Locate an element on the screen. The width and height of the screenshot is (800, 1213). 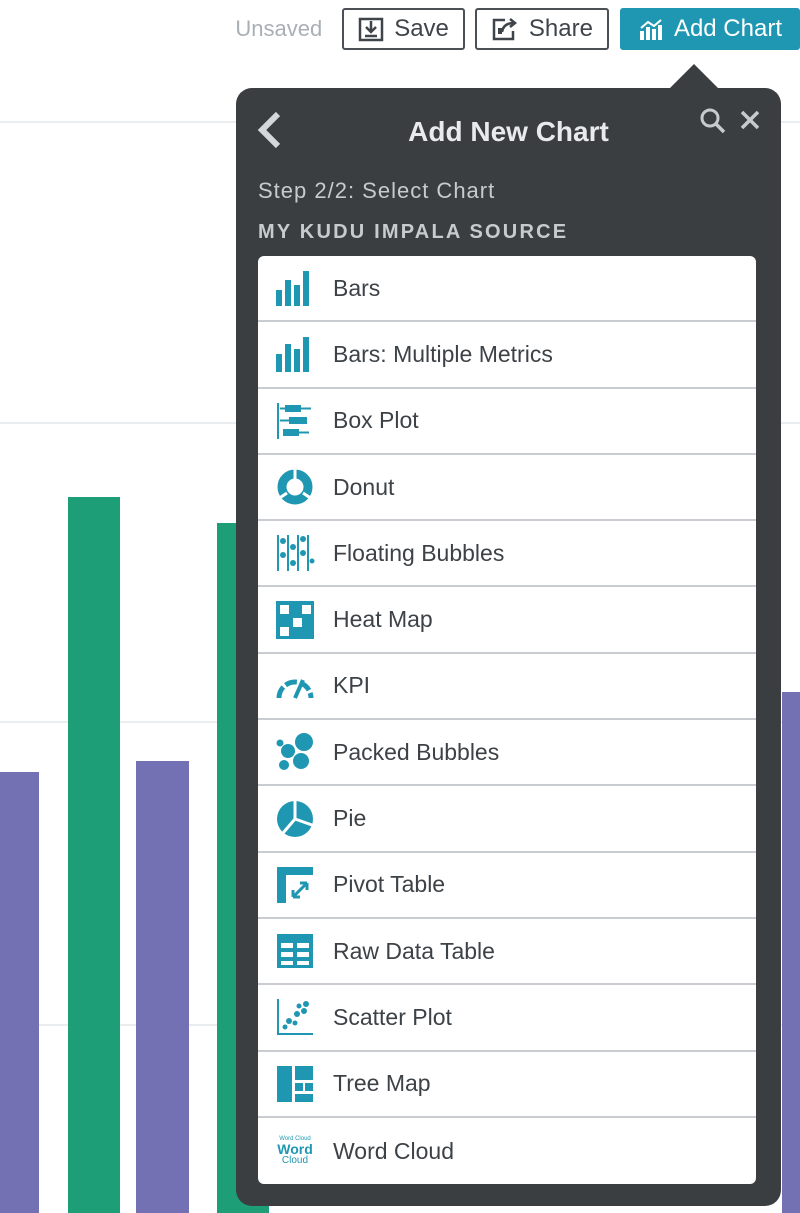
chart-item-label: Heat Map is located at coordinates (383, 619).